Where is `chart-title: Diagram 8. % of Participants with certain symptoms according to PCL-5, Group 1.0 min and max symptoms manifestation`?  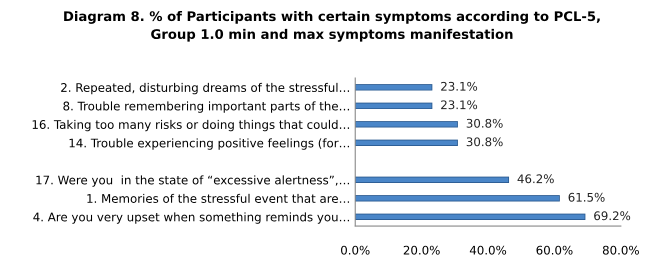
chart-title: Diagram 8. % of Participants with certain symptoms according to PCL-5, Group 1.0 min and max symptoms manifestation is located at coordinates (332, 26).